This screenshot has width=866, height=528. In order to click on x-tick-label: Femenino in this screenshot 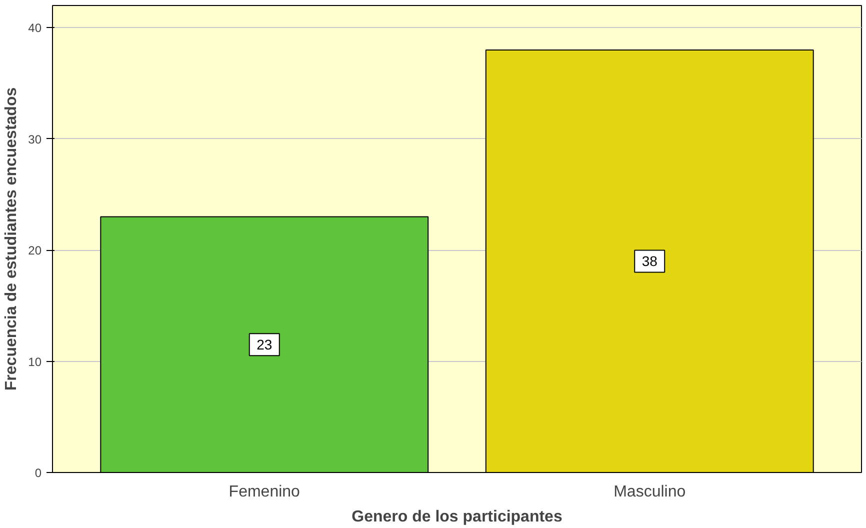, I will do `click(264, 492)`.